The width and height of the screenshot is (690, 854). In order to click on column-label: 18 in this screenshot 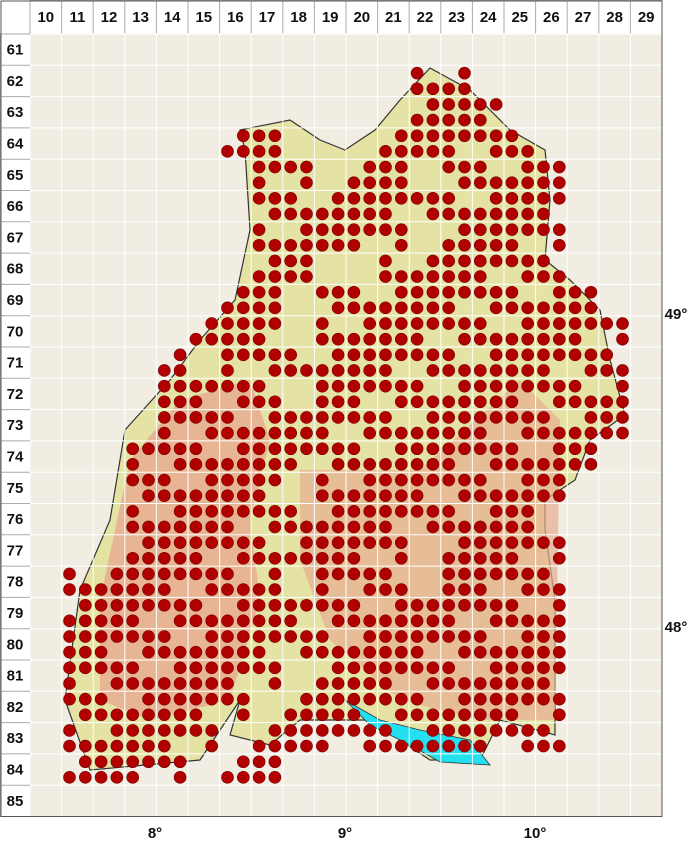, I will do `click(298, 17)`.